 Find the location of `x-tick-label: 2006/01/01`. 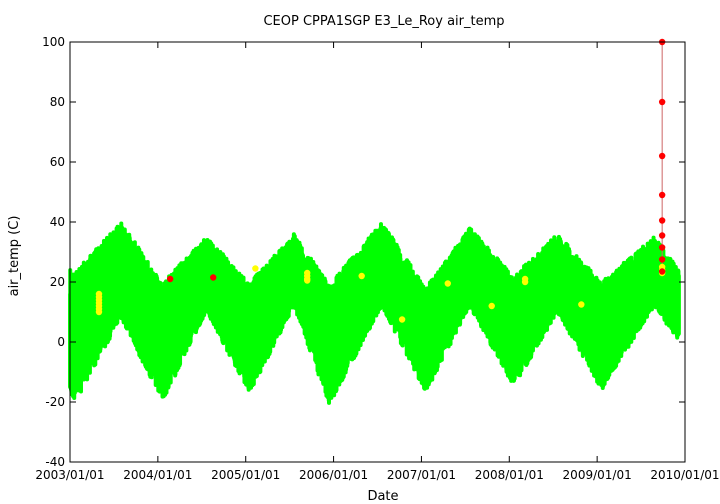

x-tick-label: 2006/01/01 is located at coordinates (333, 475).